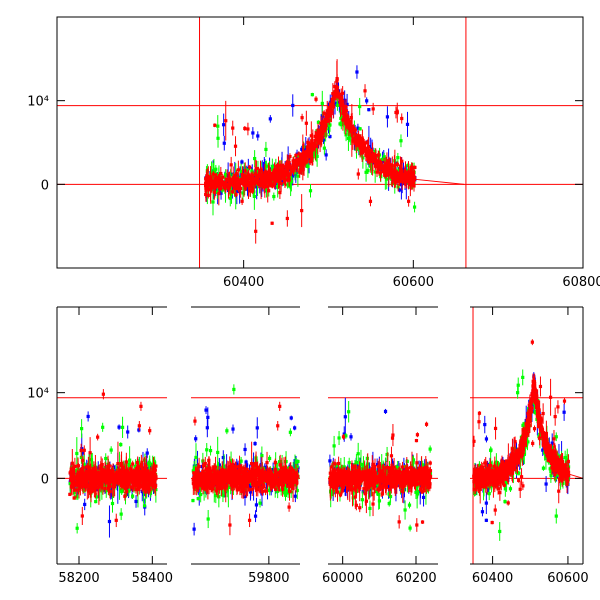  I want to click on series-red-core, so click(310, 138).